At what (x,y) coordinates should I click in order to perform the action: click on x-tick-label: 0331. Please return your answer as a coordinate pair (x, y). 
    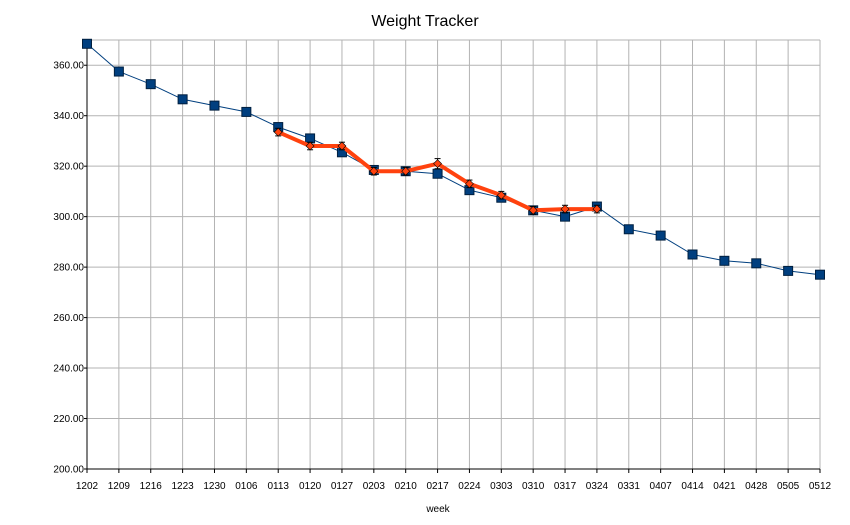
    Looking at the image, I should click on (629, 486).